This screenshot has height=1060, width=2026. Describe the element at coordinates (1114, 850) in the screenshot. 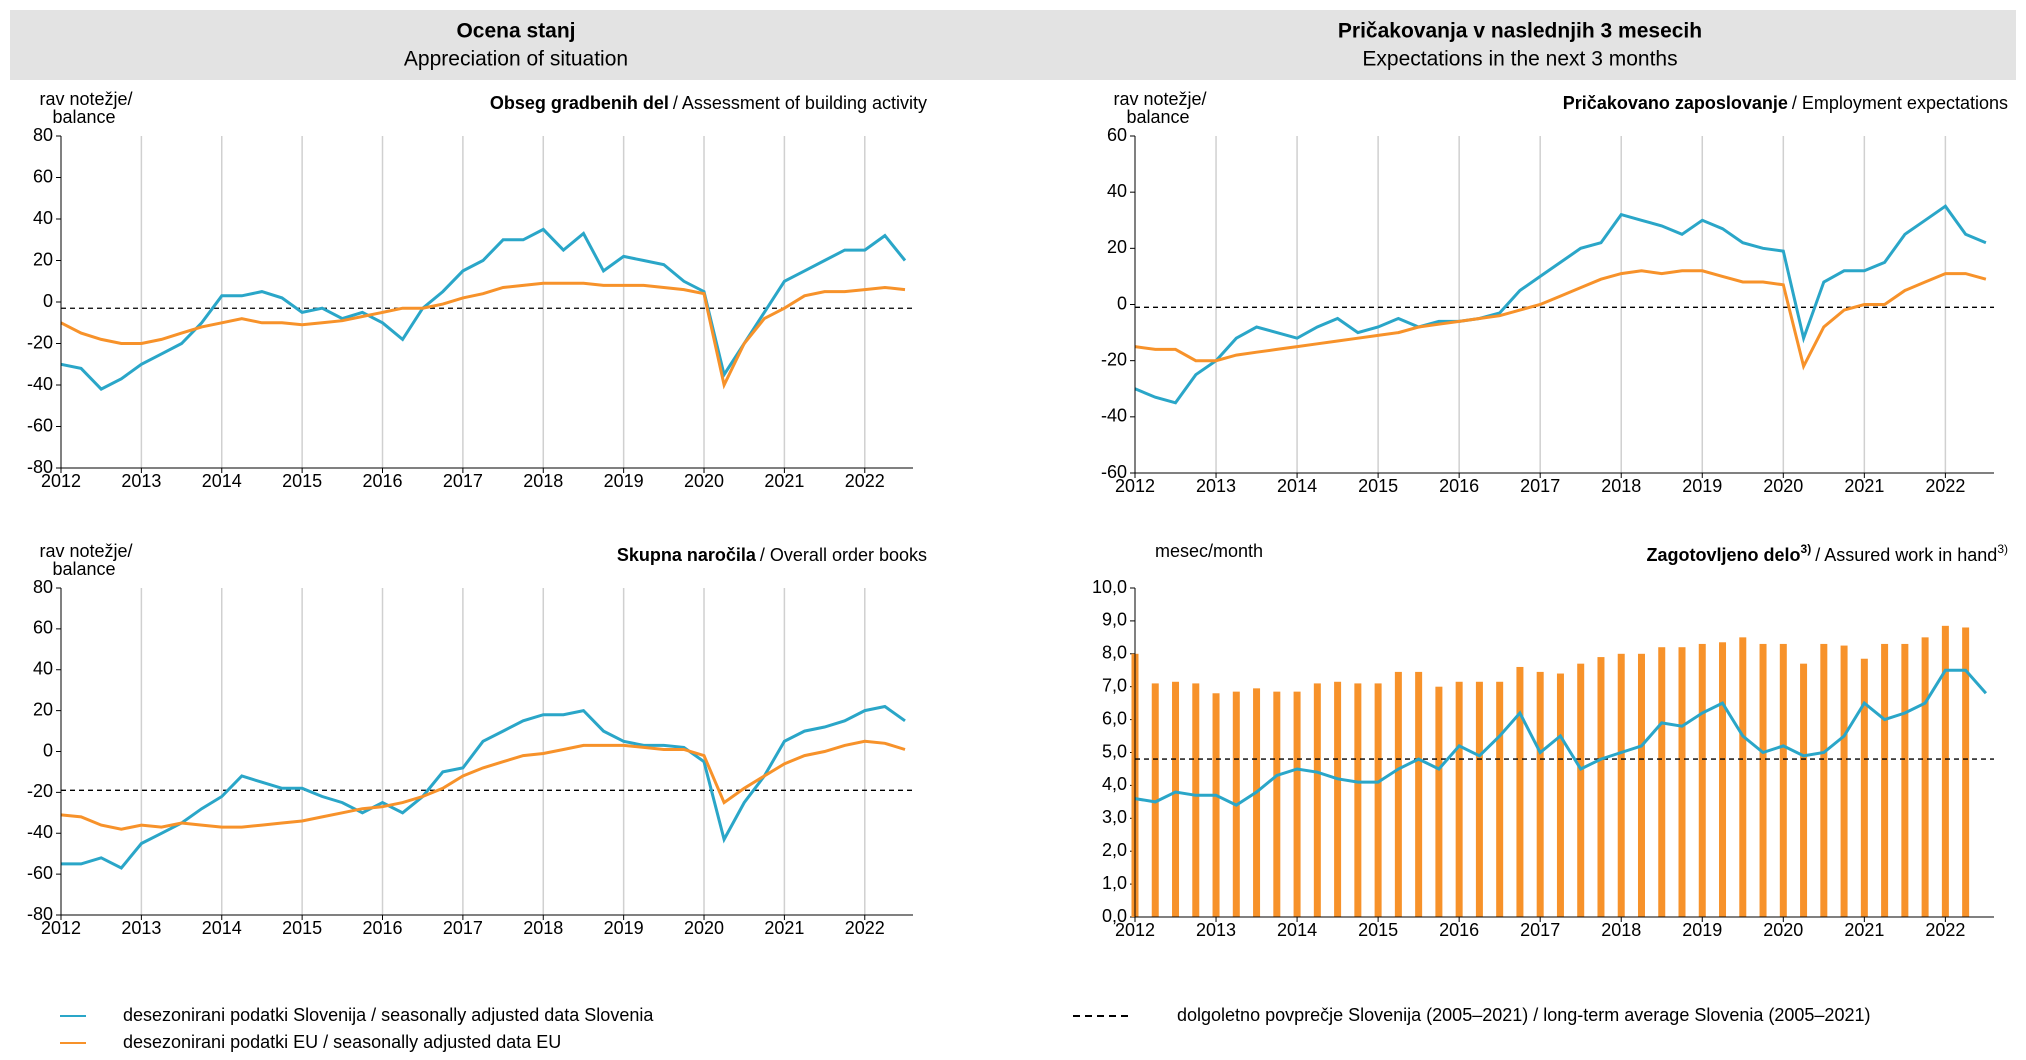

I see `y-tick-label: 2,0` at that location.